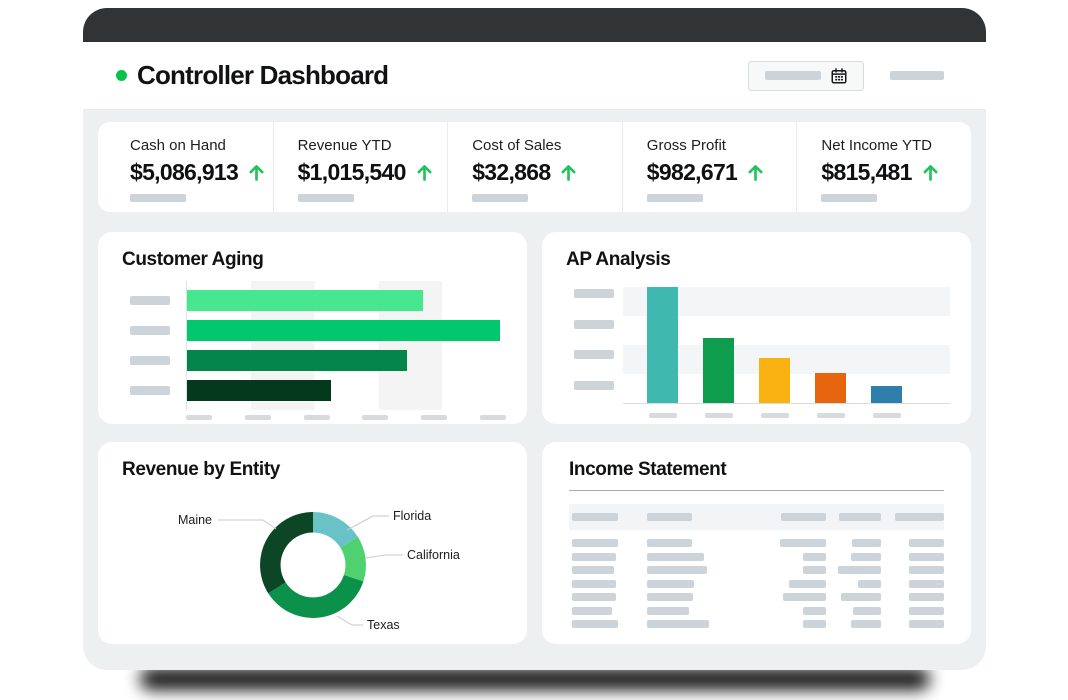  I want to click on ap-analysis-x-axis-labels, so click(786, 415).